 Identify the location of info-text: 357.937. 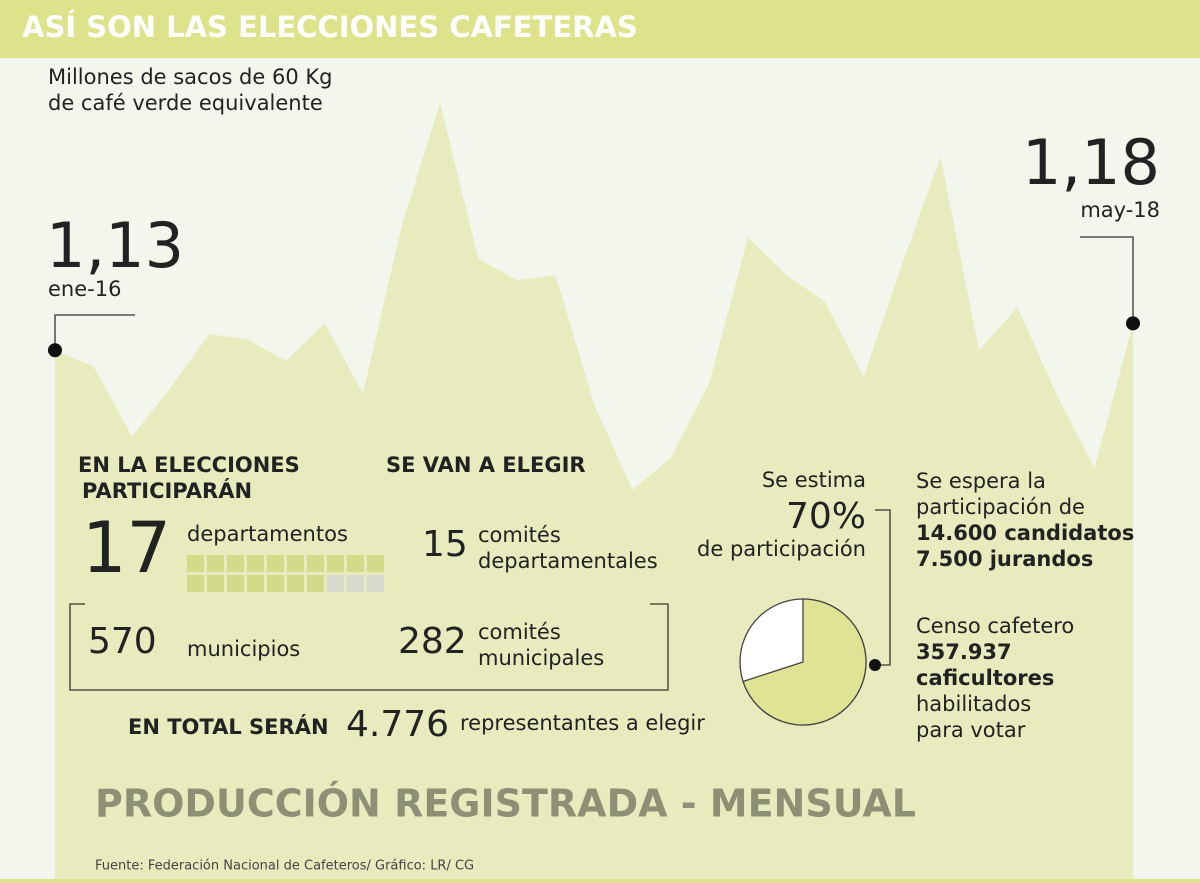
(964, 652).